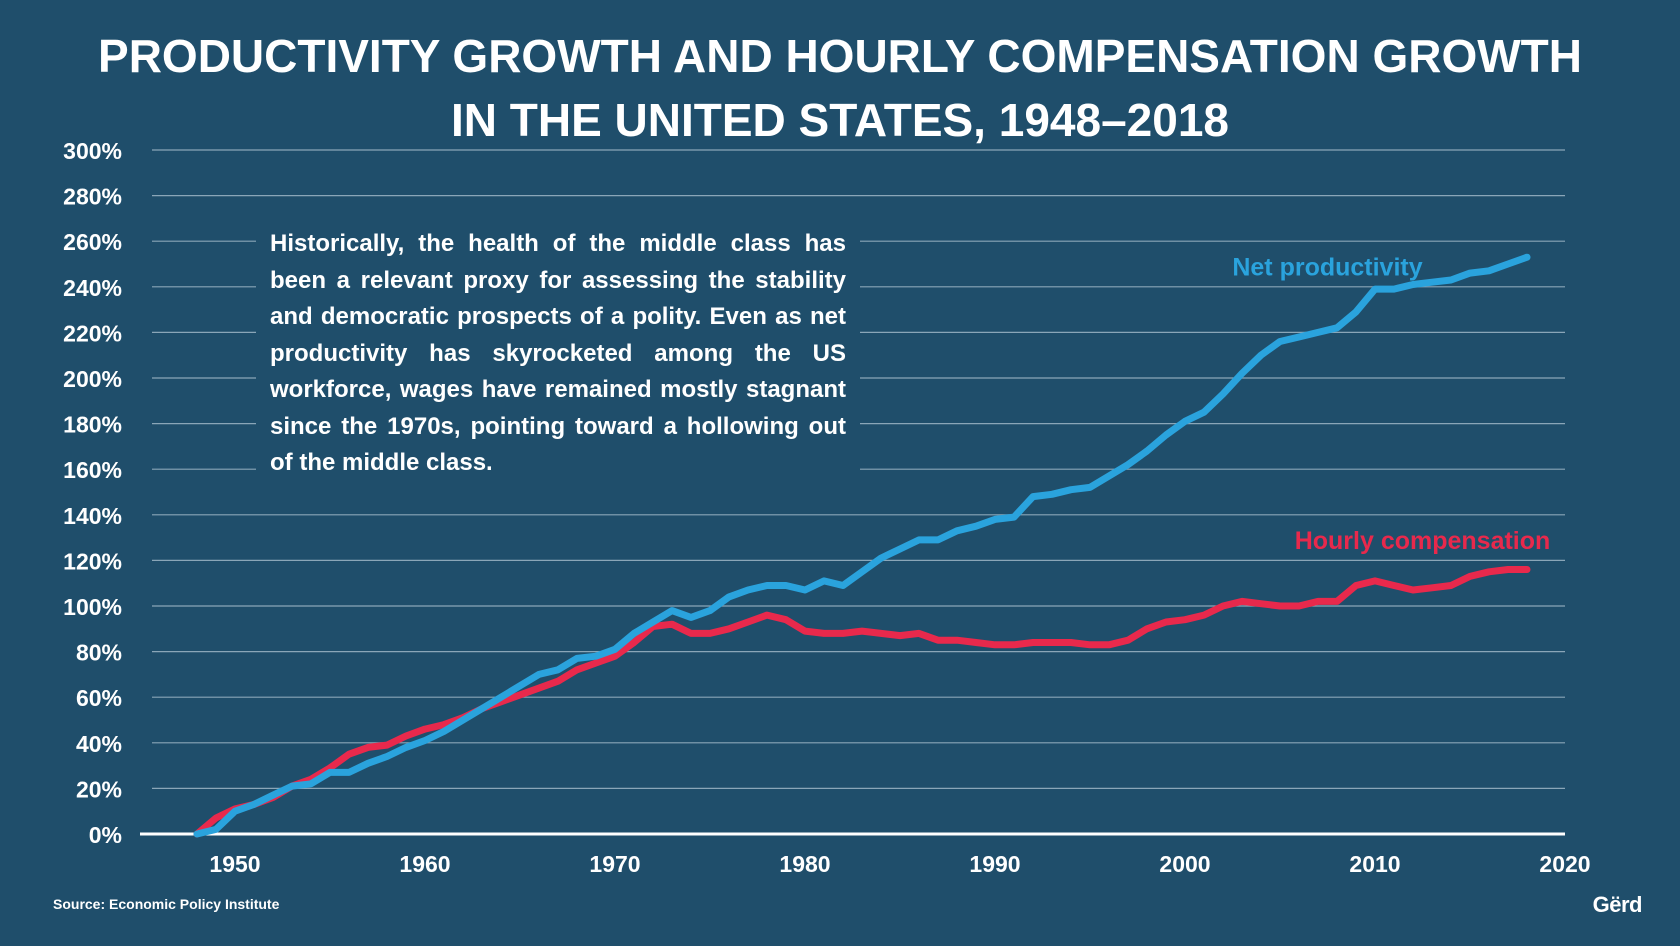  I want to click on y-tick-label: 160%, so click(92, 470).